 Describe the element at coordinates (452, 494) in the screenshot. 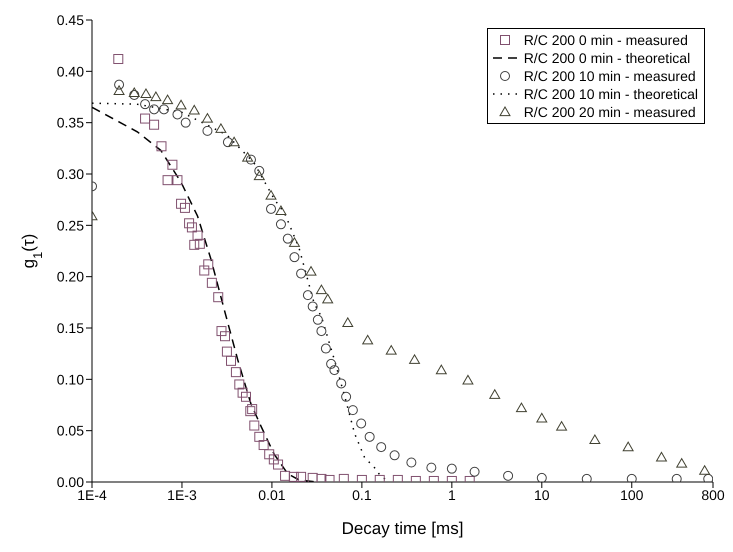

I see `x-tick-label: 1` at that location.